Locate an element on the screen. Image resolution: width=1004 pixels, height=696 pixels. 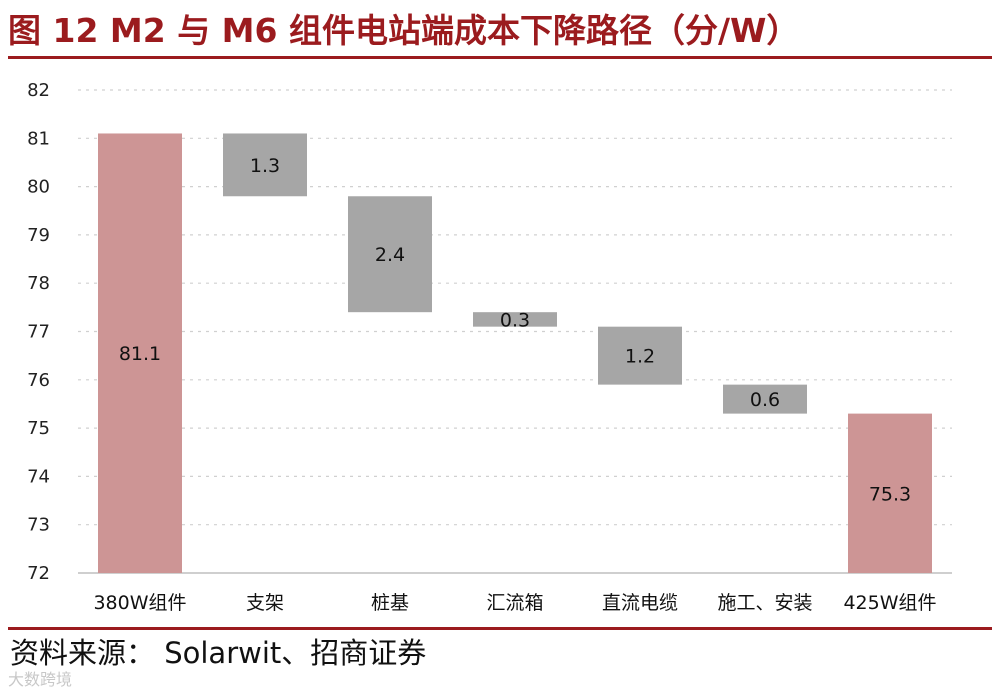
y-tick-label: 79 is located at coordinates (38, 235).